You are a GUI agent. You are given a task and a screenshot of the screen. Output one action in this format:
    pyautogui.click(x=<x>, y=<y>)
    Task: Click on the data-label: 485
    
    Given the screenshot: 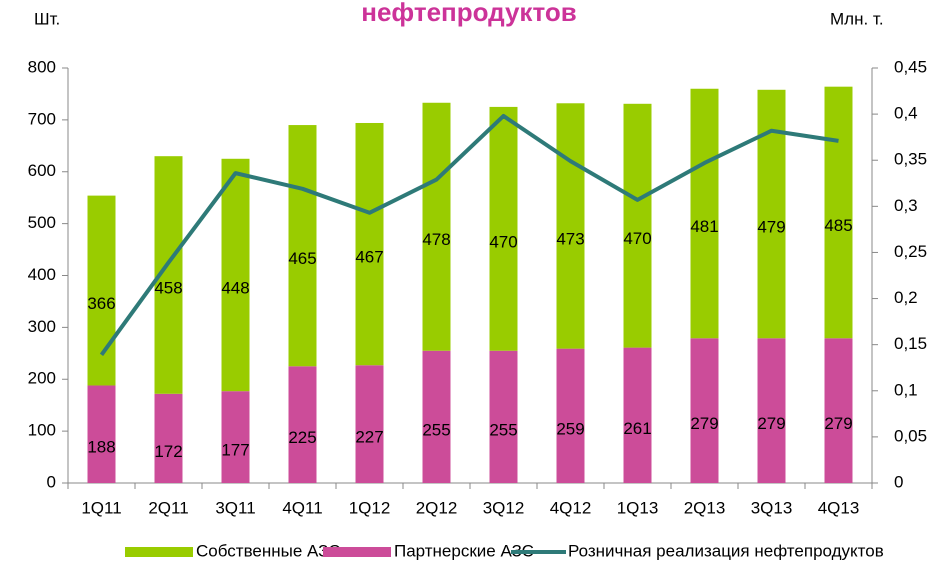 What is the action you would take?
    pyautogui.click(x=838, y=225)
    